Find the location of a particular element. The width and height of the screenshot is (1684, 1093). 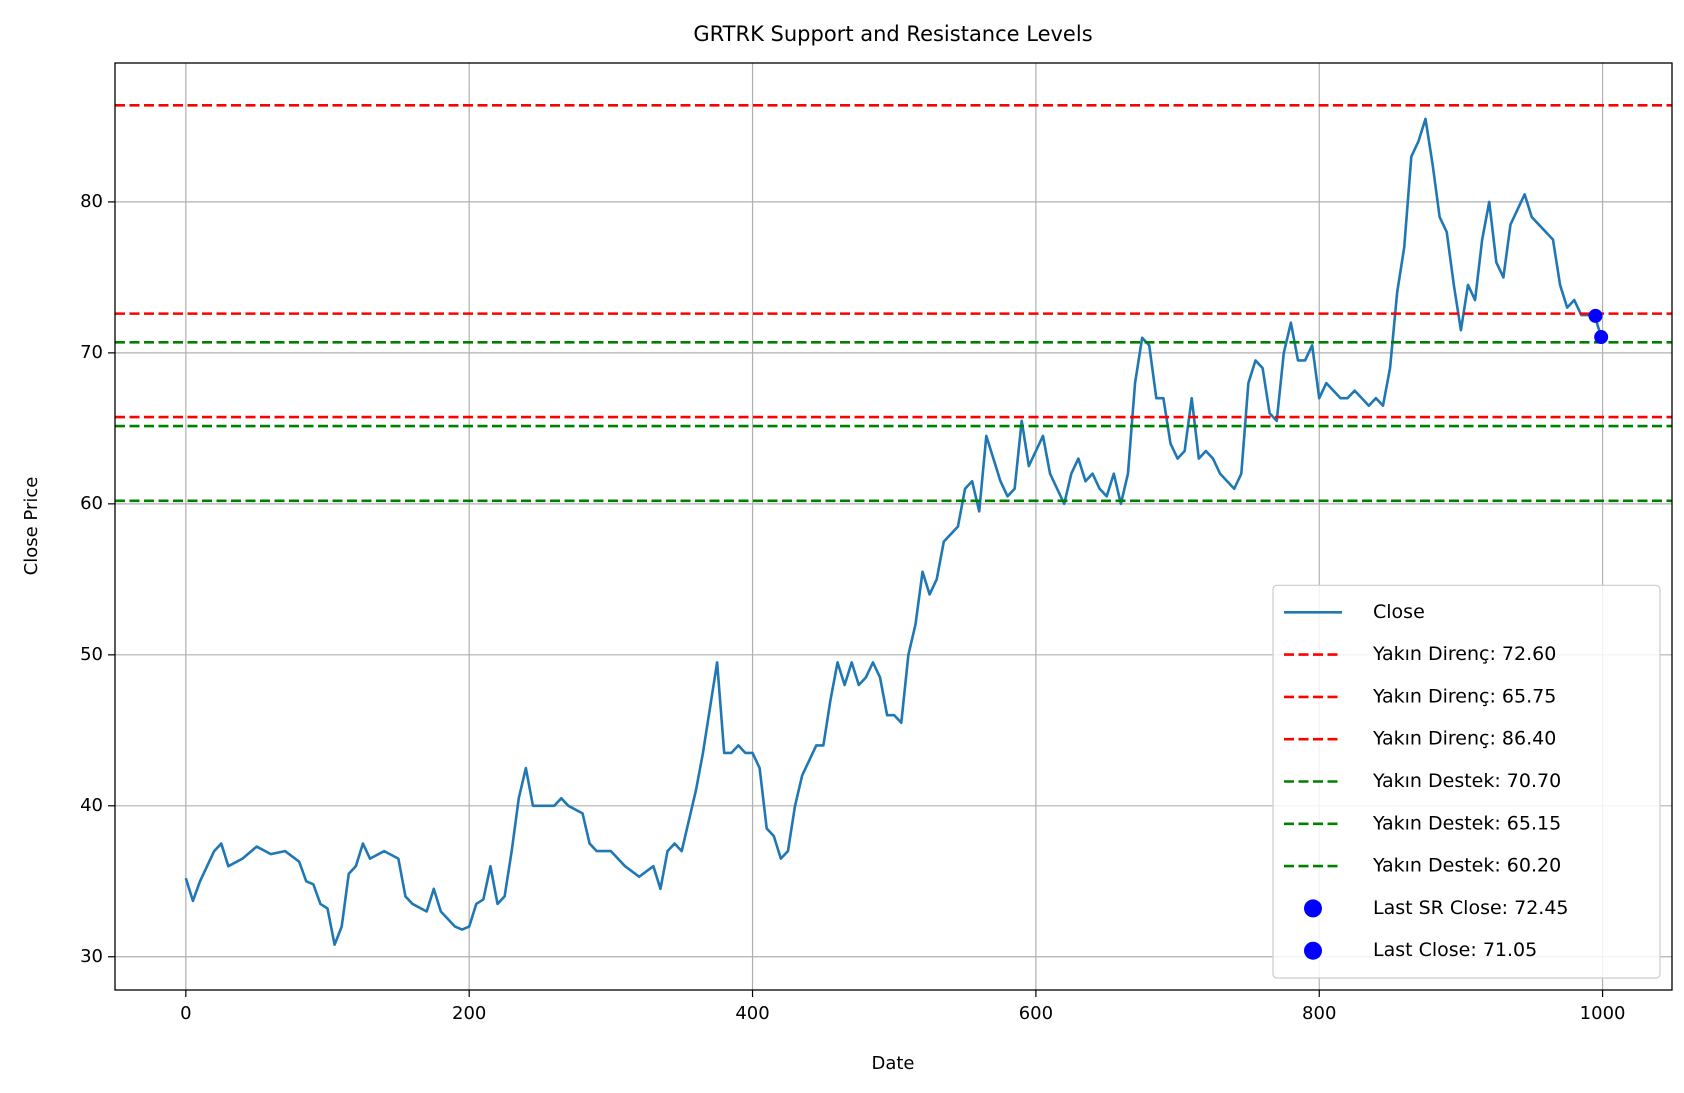

x-tick-label: 1000 is located at coordinates (1603, 1013).